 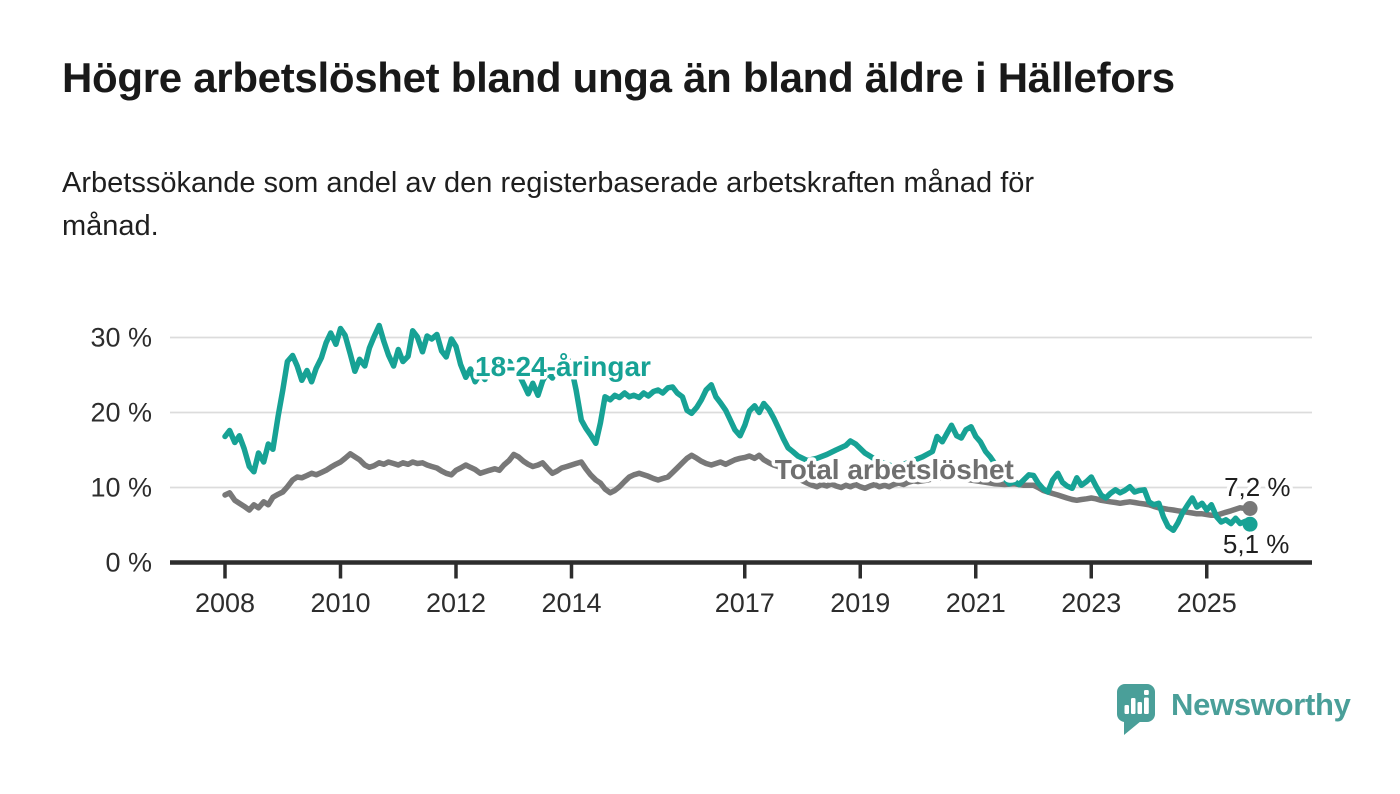 I want to click on newsworthy-logo-icon, so click(x=1136, y=709).